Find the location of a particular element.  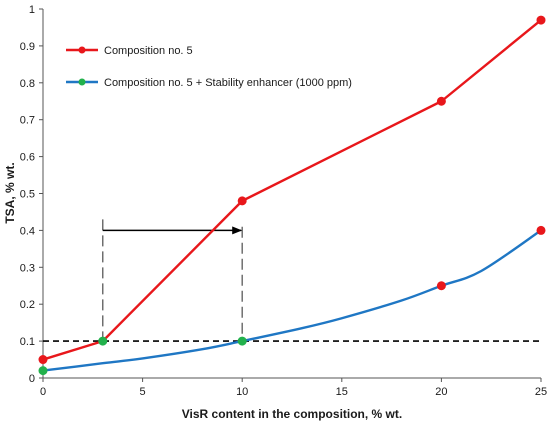

x-tick-label: 5 is located at coordinates (143, 392).